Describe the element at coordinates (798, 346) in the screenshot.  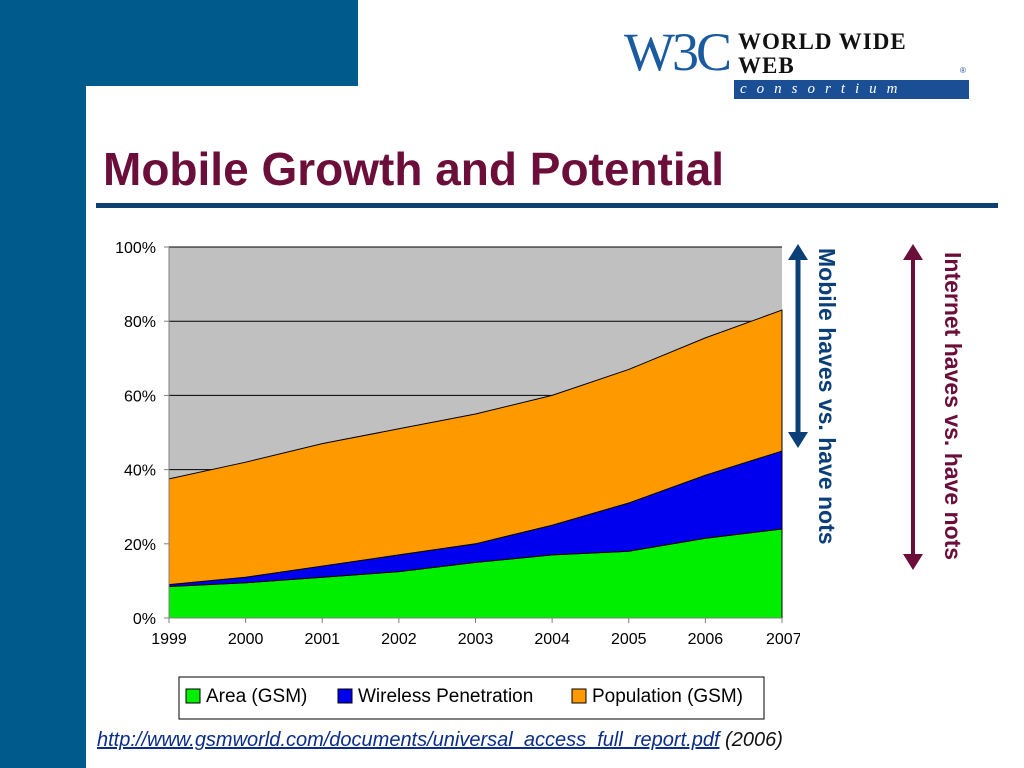
I see `mobile-double-arrow` at that location.